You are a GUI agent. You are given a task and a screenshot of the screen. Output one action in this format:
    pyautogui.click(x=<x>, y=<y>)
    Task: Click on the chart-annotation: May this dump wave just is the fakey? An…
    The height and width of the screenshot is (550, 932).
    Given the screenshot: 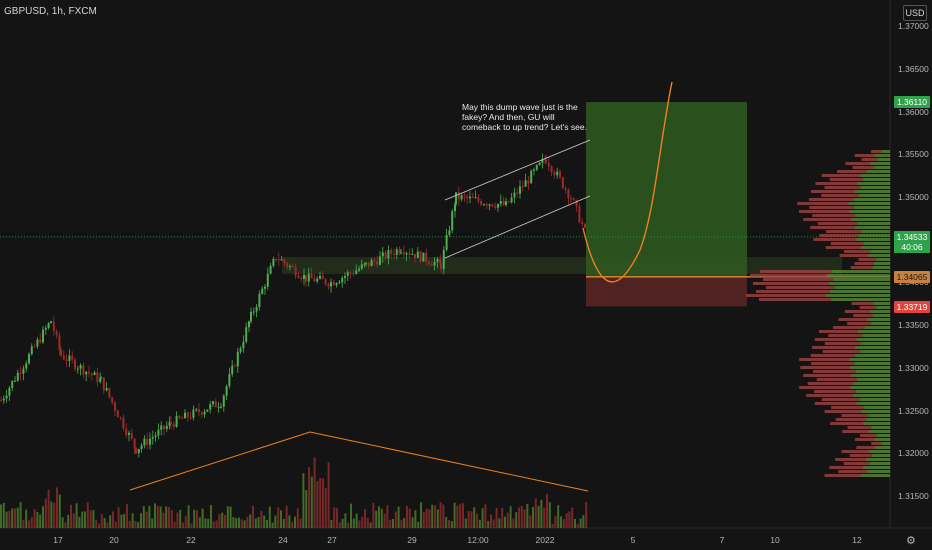 What is the action you would take?
    pyautogui.click(x=524, y=117)
    